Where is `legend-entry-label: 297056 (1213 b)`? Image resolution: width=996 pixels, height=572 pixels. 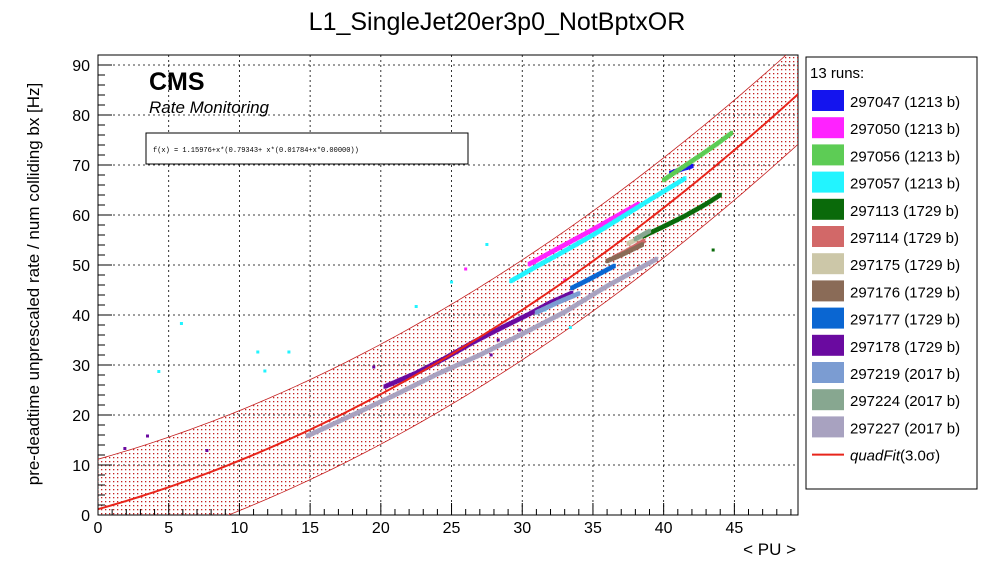
legend-entry-label: 297056 (1213 b) is located at coordinates (905, 156).